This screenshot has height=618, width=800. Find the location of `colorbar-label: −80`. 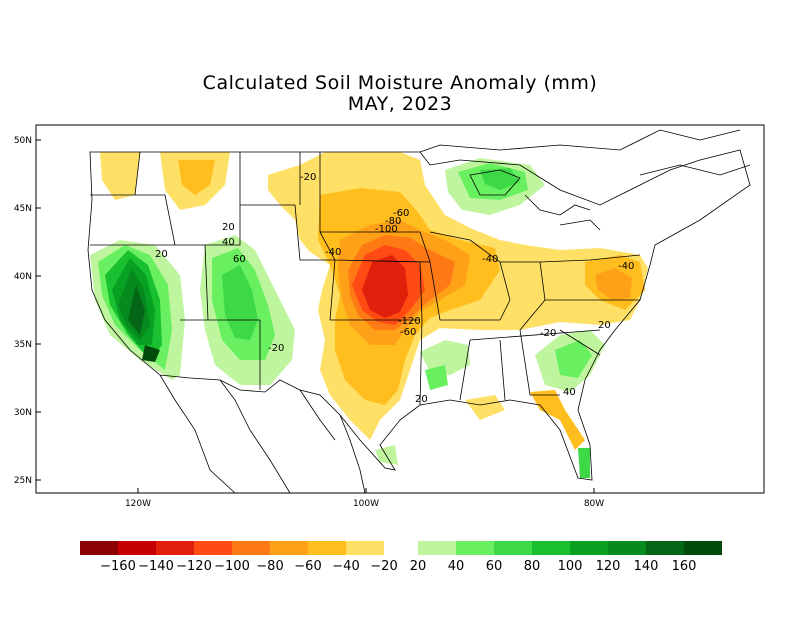

colorbar-label: −80 is located at coordinates (269, 566).